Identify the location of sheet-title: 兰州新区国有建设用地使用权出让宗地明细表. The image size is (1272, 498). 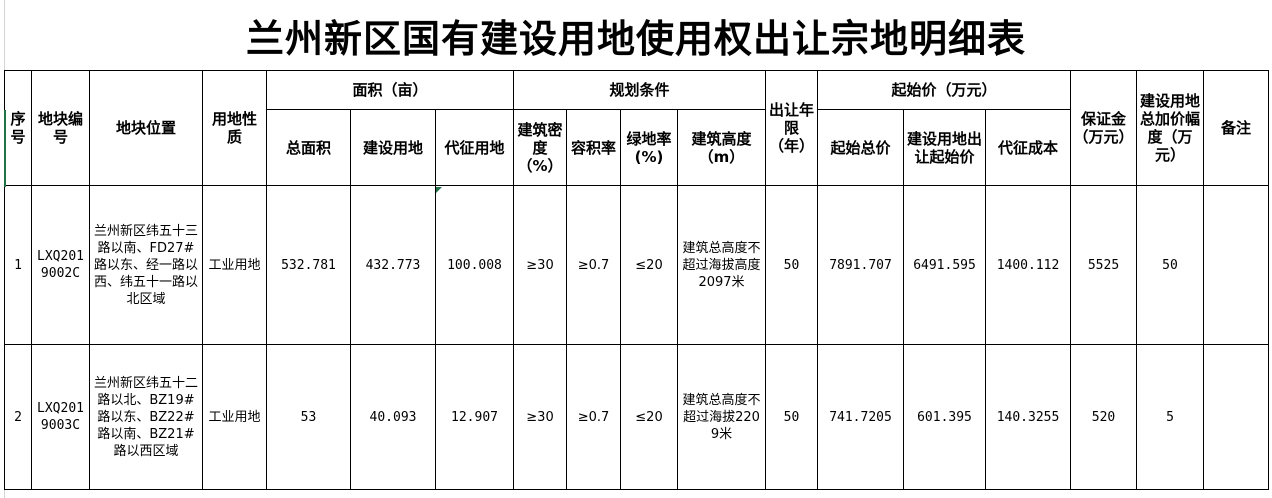
(635, 38).